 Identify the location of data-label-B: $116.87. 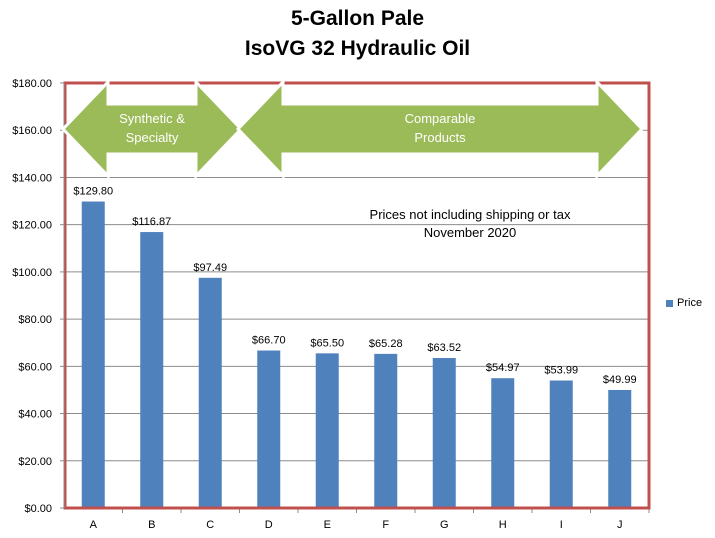
(151, 222).